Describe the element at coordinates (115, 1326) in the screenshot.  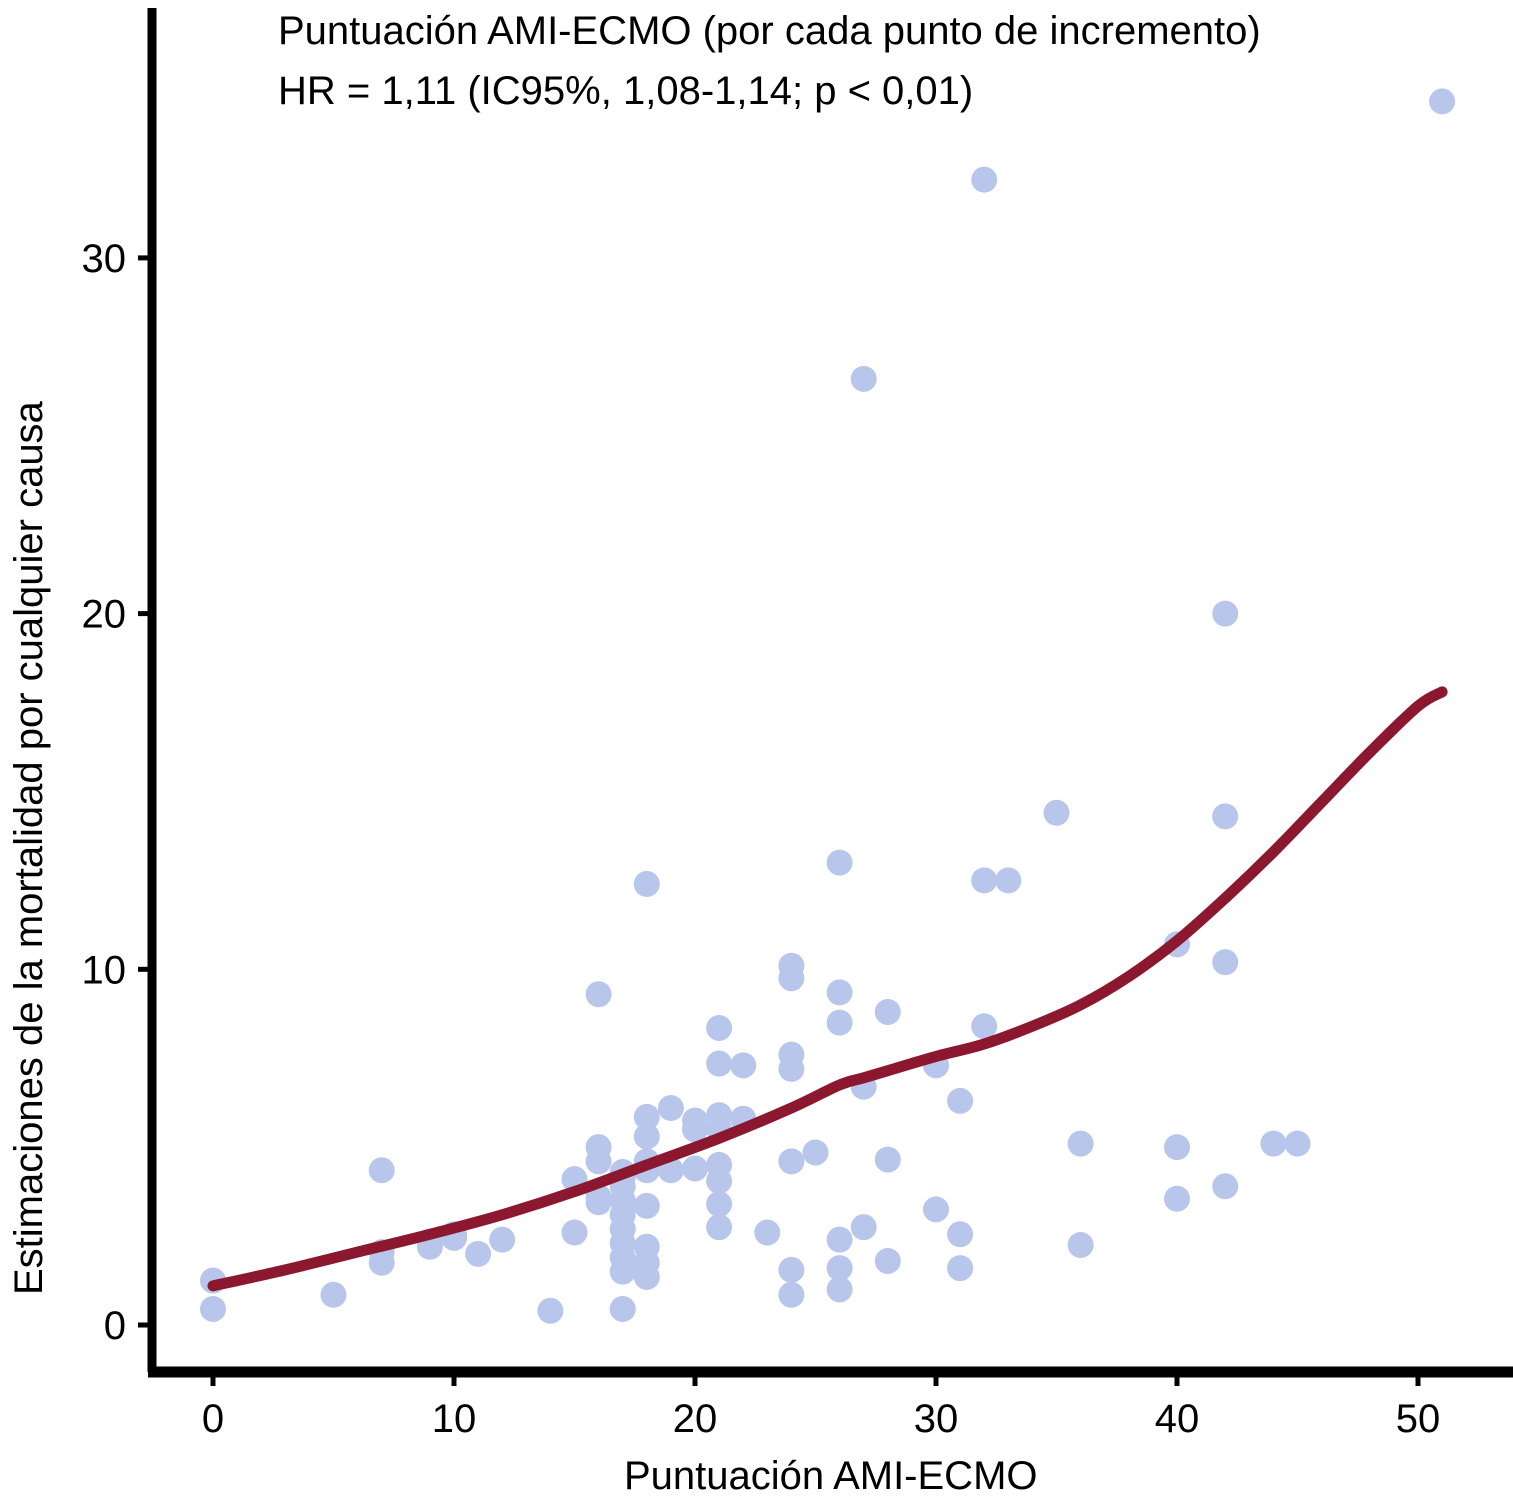
I see `y-tick-label: 0` at that location.